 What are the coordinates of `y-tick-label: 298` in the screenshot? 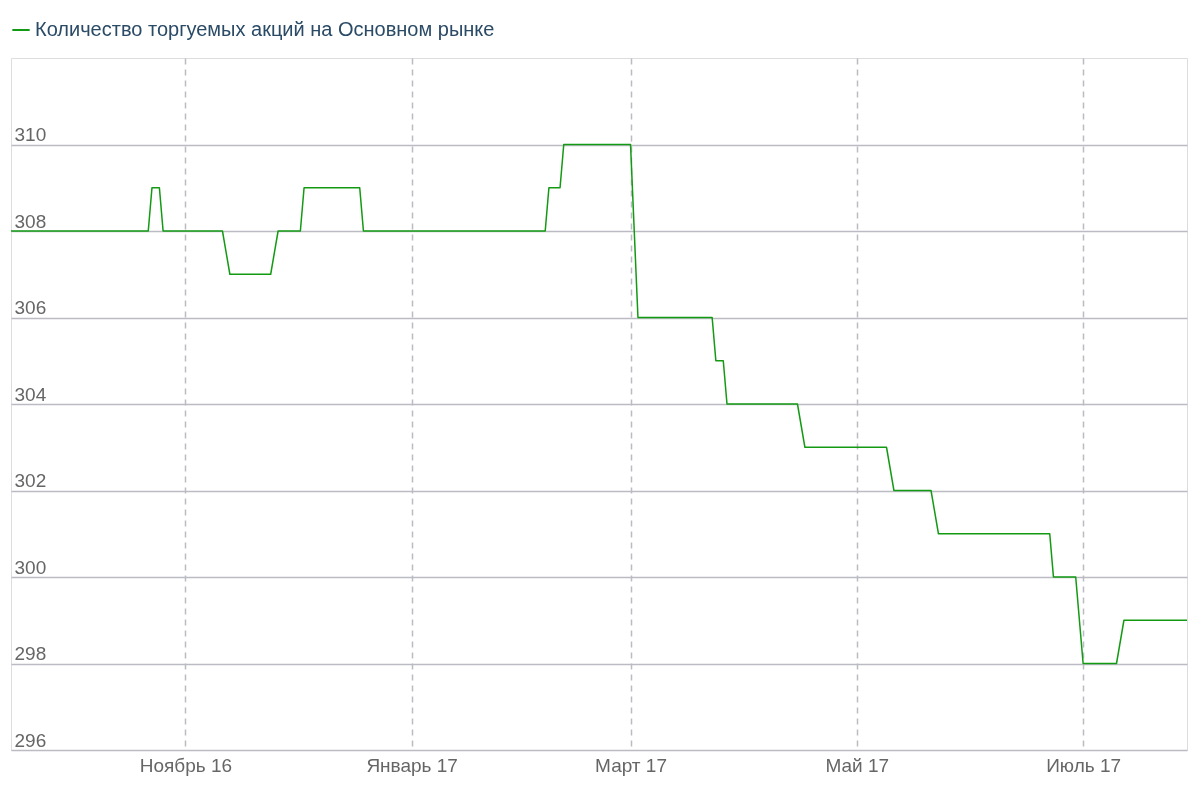 It's located at (30, 653).